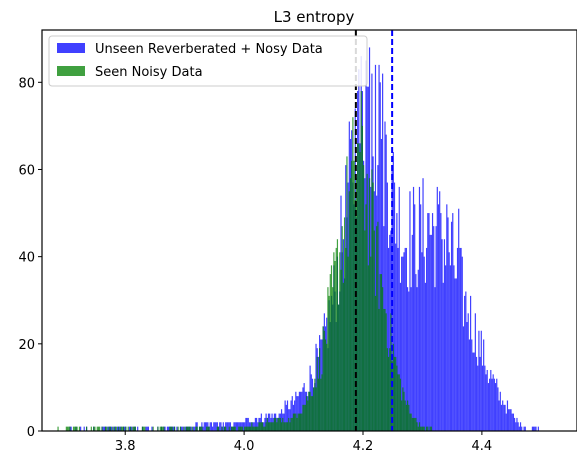  What do you see at coordinates (71, 71) in the screenshot?
I see `legend-swatch-seen` at bounding box center [71, 71].